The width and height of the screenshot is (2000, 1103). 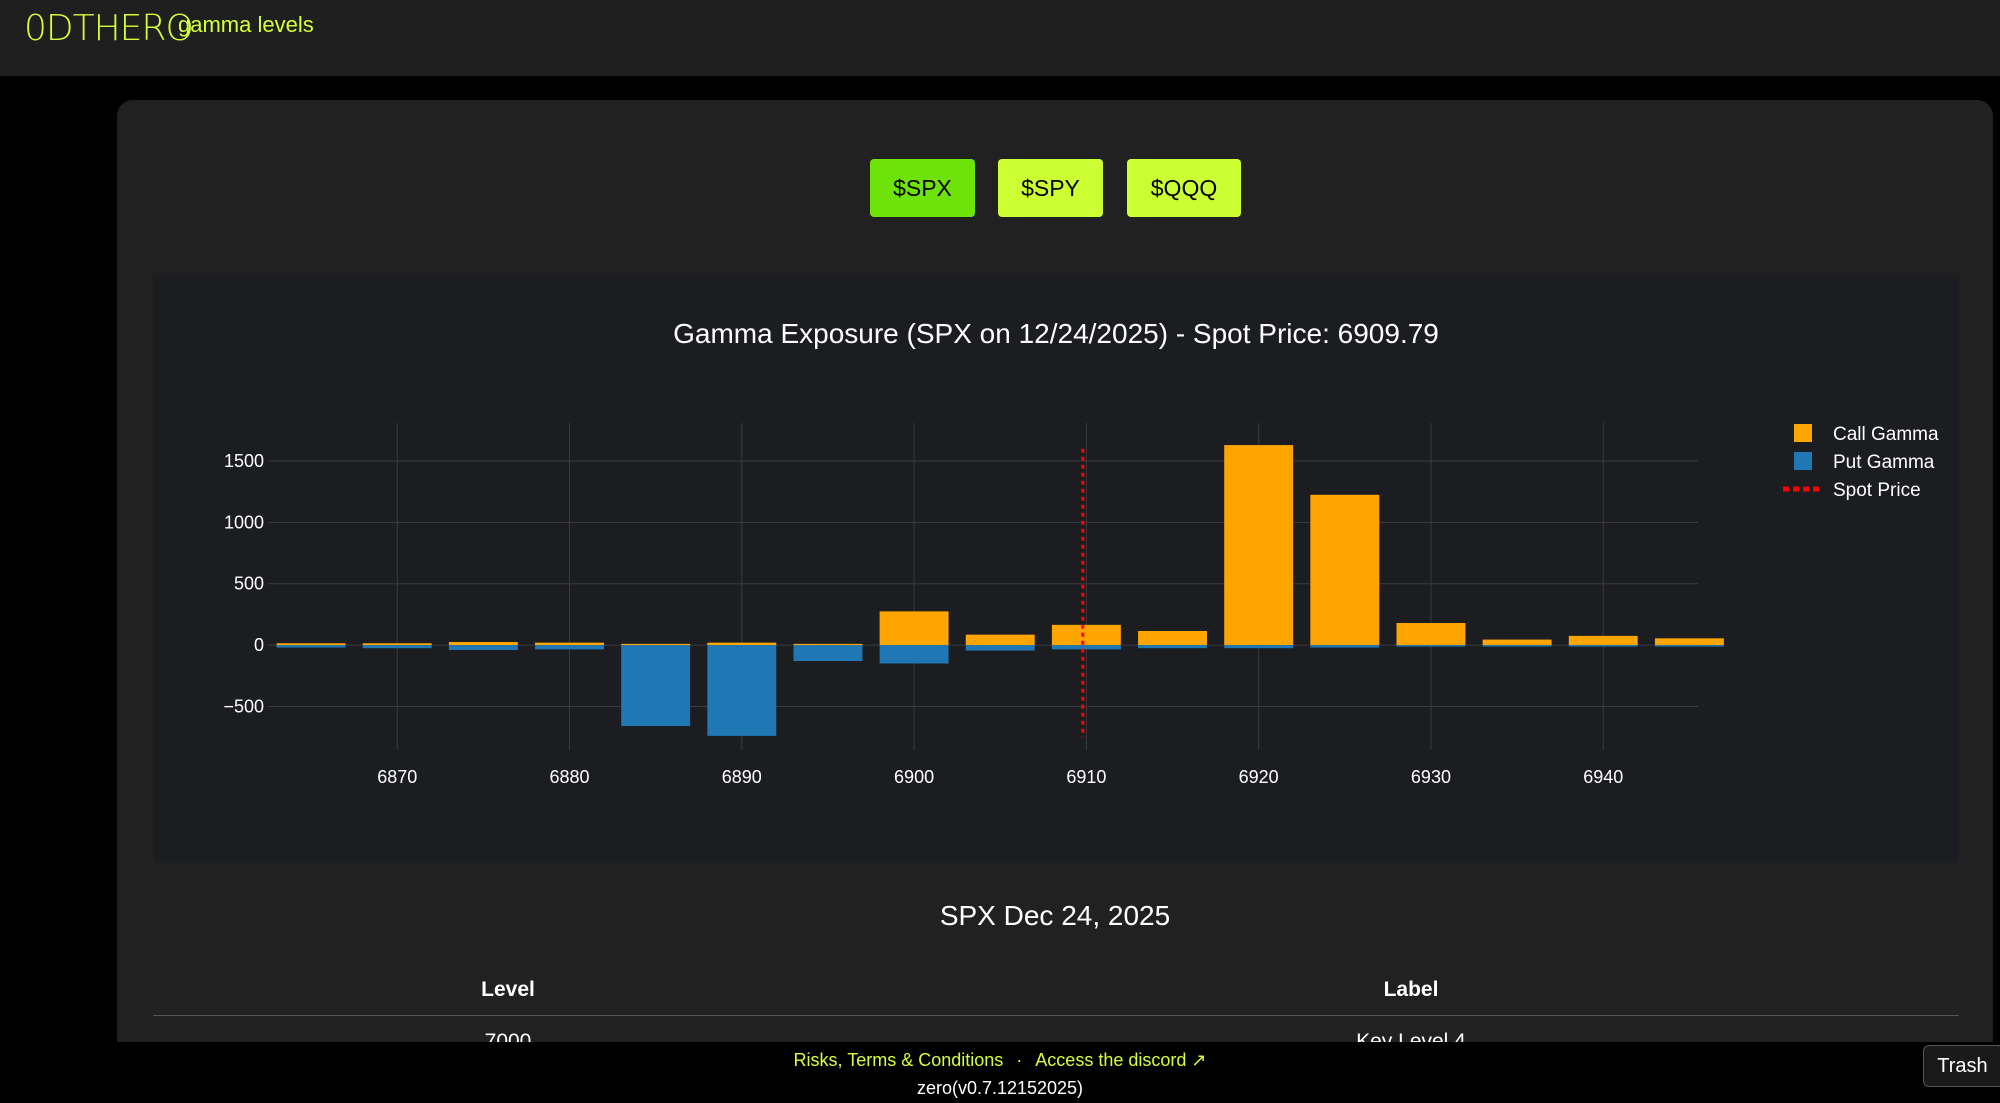 What do you see at coordinates (1086, 777) in the screenshot?
I see `x-tick-label: 6910` at bounding box center [1086, 777].